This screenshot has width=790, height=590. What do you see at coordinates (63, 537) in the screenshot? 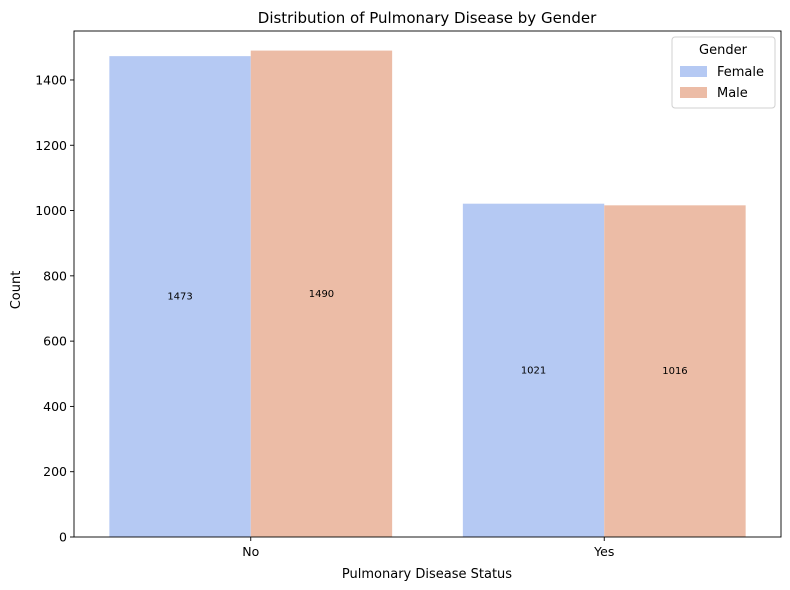
I see `y-tick-label: 0` at bounding box center [63, 537].